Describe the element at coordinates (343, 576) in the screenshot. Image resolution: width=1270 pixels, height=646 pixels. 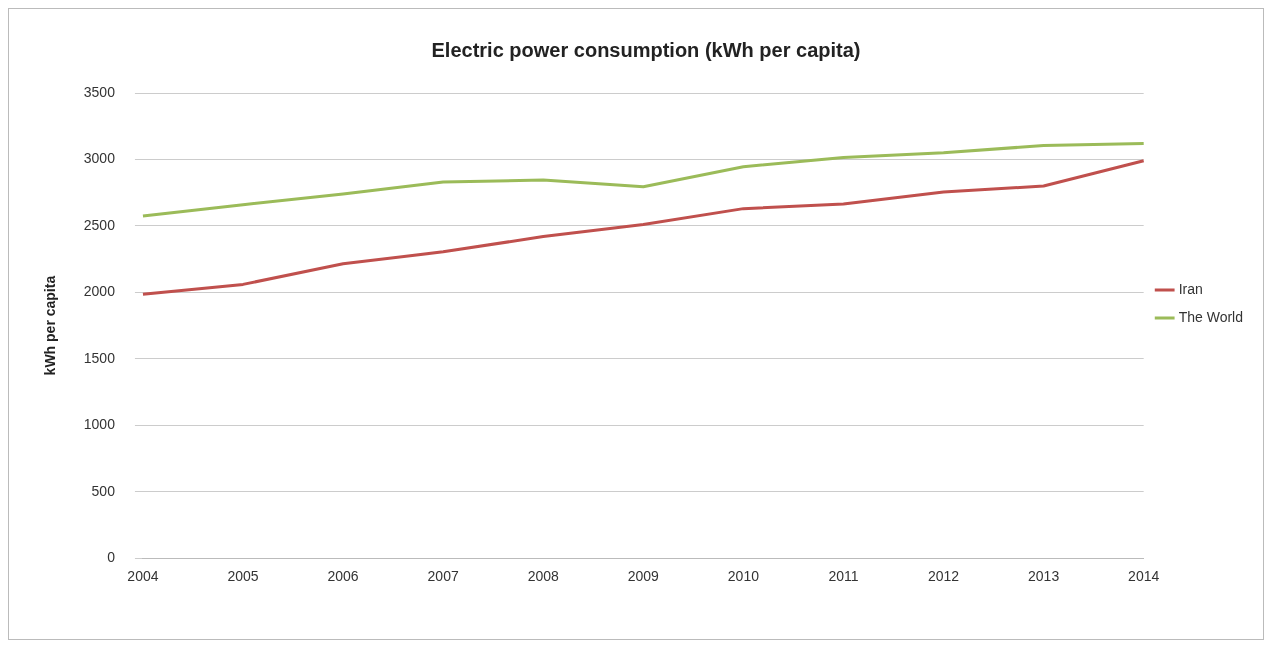
I see `x-tick-label: 2006` at that location.